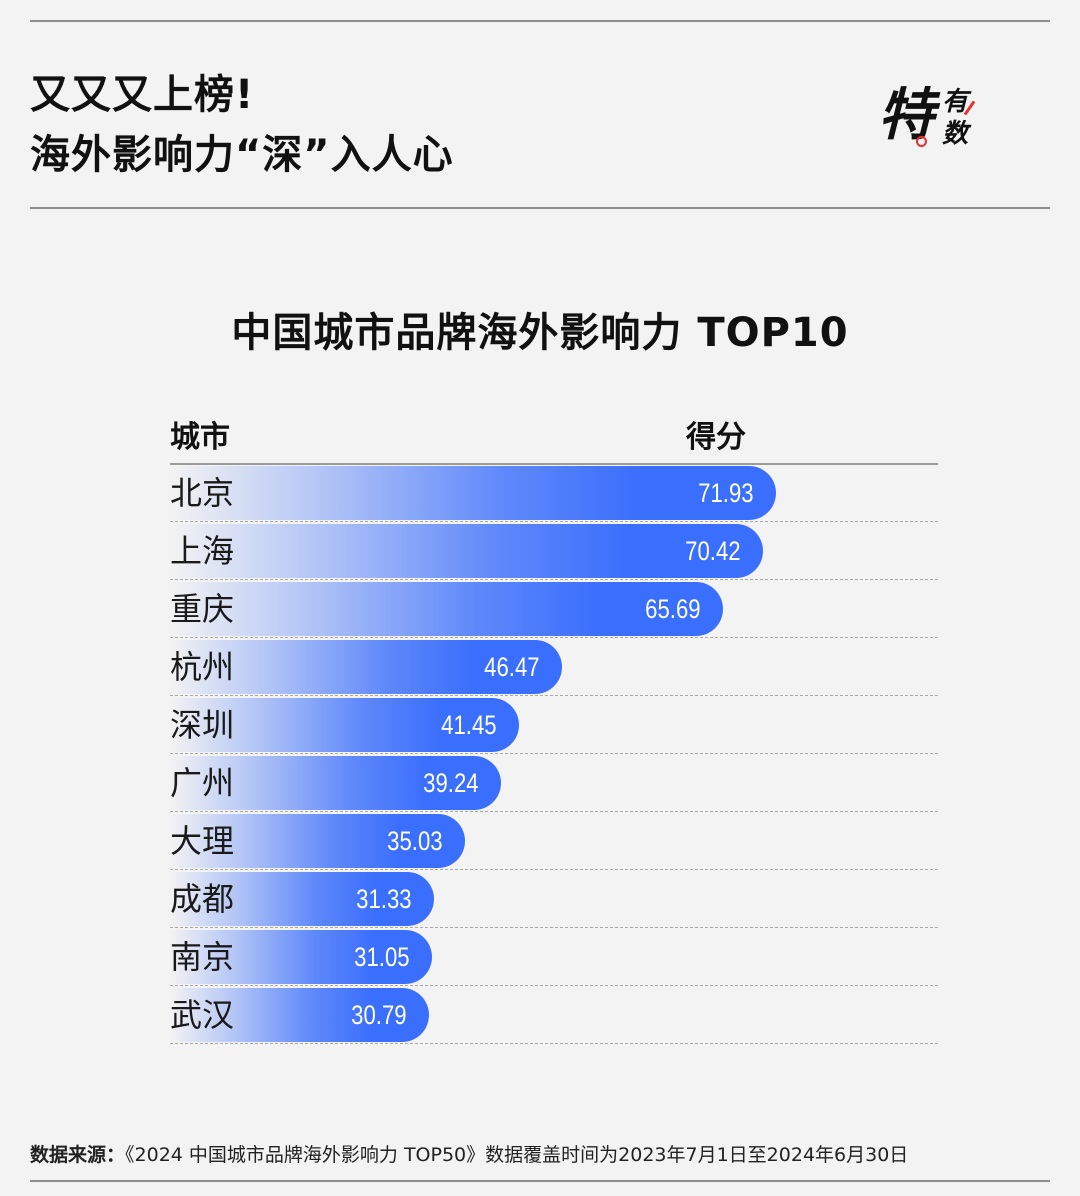  Describe the element at coordinates (202, 667) in the screenshot. I see `city-label: 杭州` at that location.